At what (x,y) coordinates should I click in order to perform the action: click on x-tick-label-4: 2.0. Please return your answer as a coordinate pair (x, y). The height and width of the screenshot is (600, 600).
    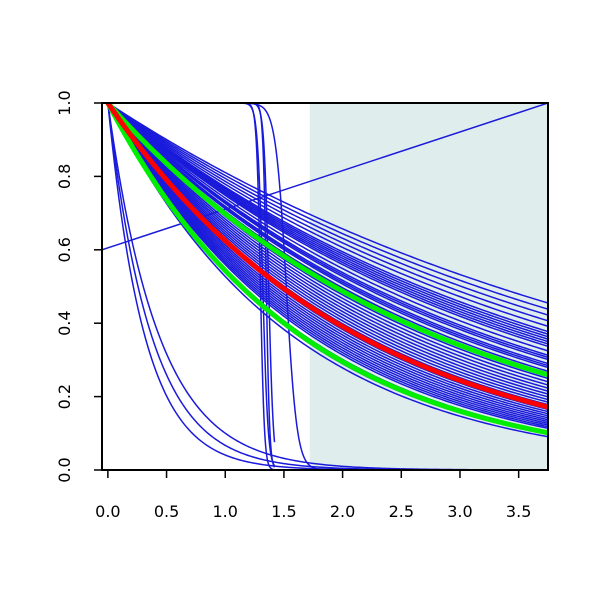
    Looking at the image, I should click on (342, 511).